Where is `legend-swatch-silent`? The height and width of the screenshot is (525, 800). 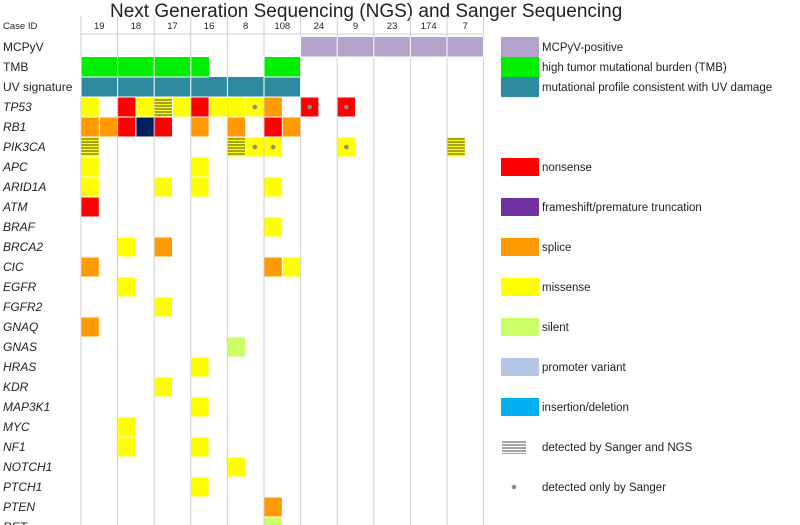 legend-swatch-silent is located at coordinates (520, 327).